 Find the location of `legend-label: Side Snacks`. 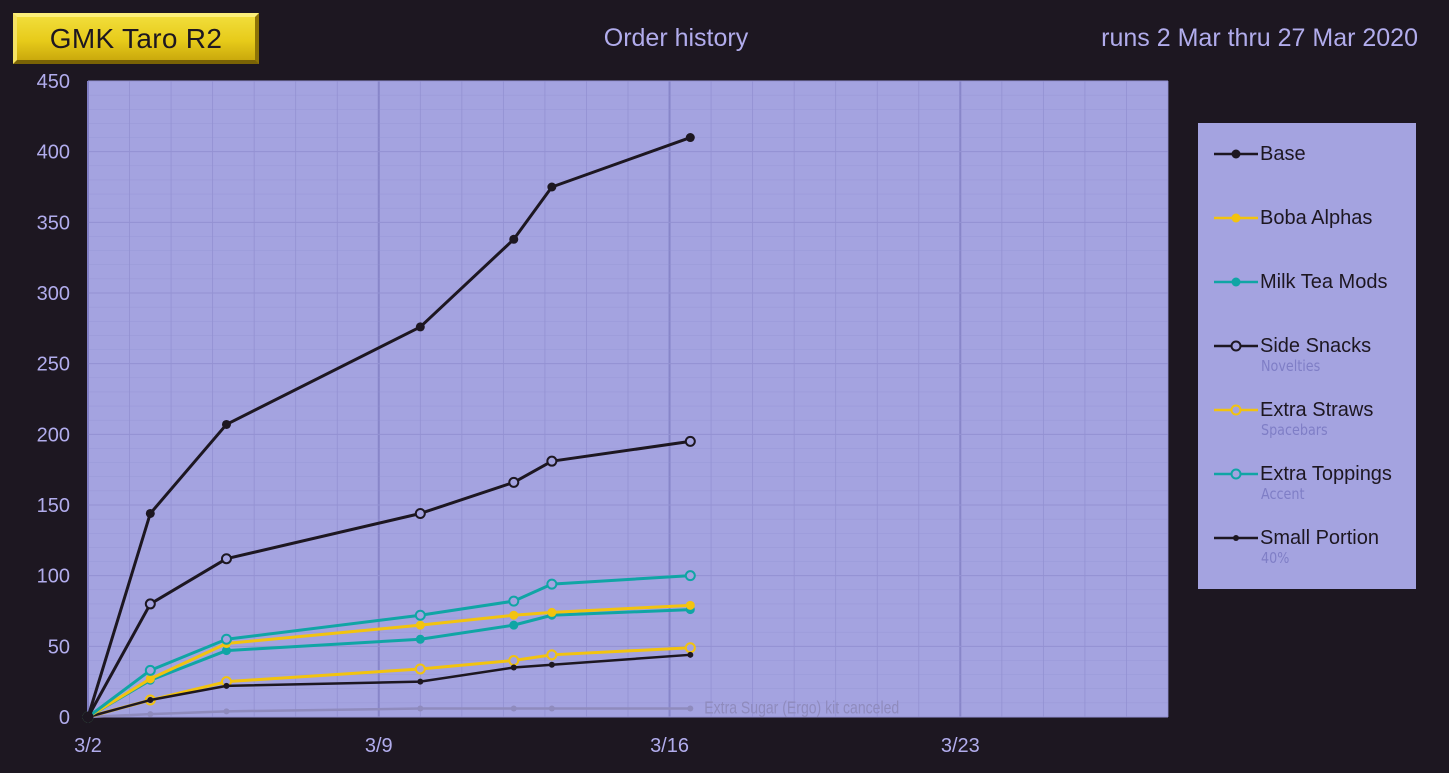

legend-label: Side Snacks is located at coordinates (1316, 346).